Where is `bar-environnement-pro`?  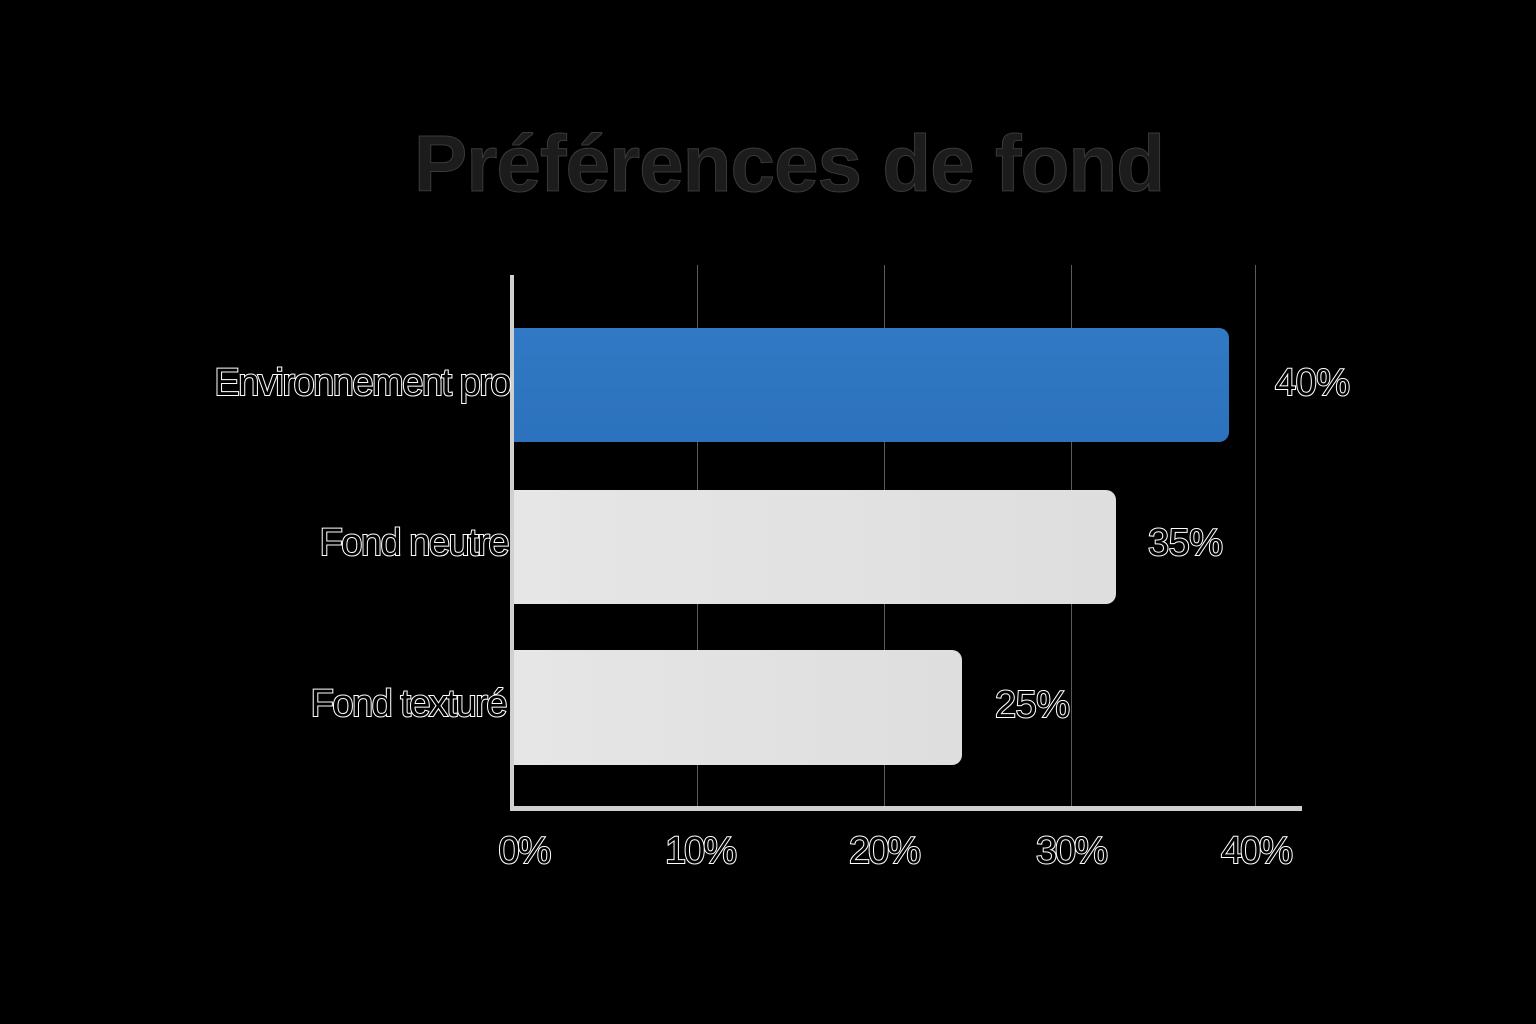 bar-environnement-pro is located at coordinates (871, 385).